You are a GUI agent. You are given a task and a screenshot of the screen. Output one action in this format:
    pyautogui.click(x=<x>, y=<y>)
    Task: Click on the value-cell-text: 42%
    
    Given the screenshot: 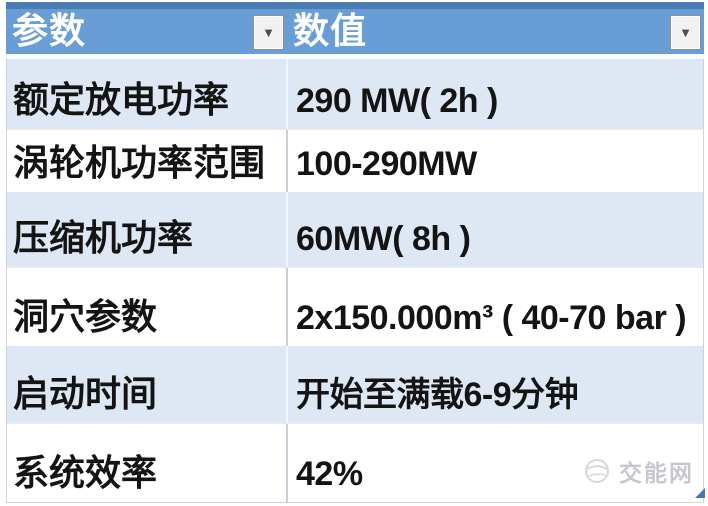 What is the action you would take?
    pyautogui.click(x=329, y=474)
    